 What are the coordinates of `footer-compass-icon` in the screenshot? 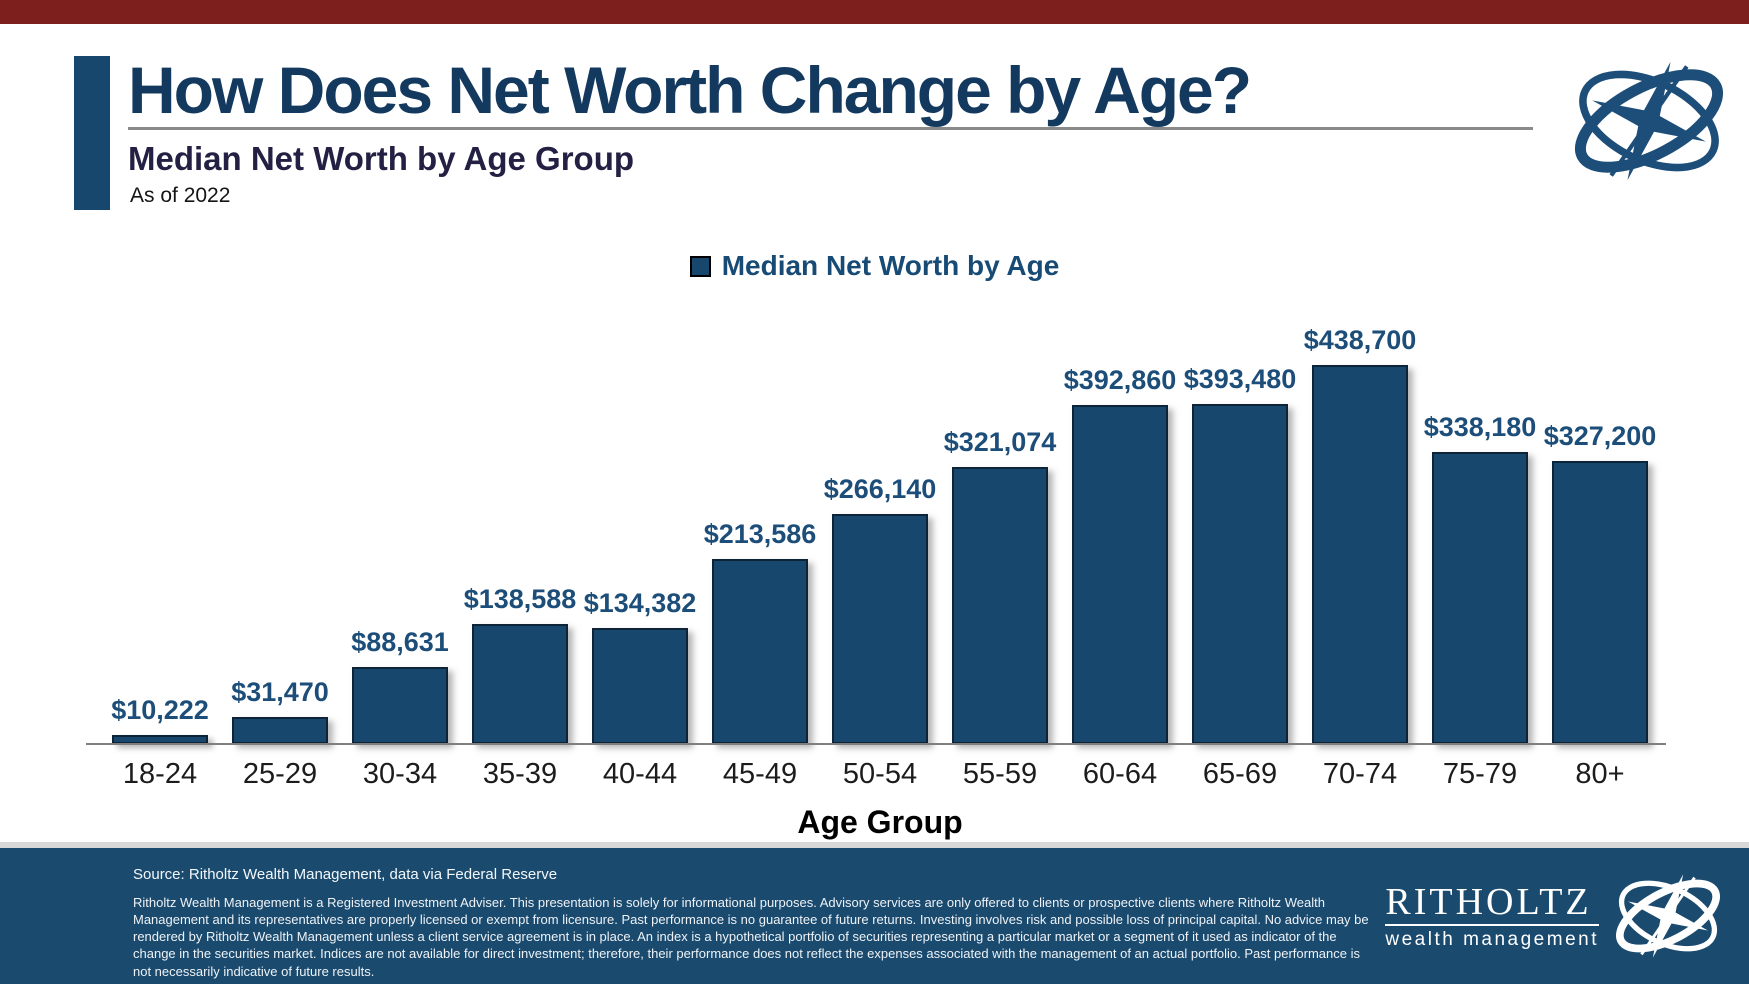 It's located at (1668, 916).